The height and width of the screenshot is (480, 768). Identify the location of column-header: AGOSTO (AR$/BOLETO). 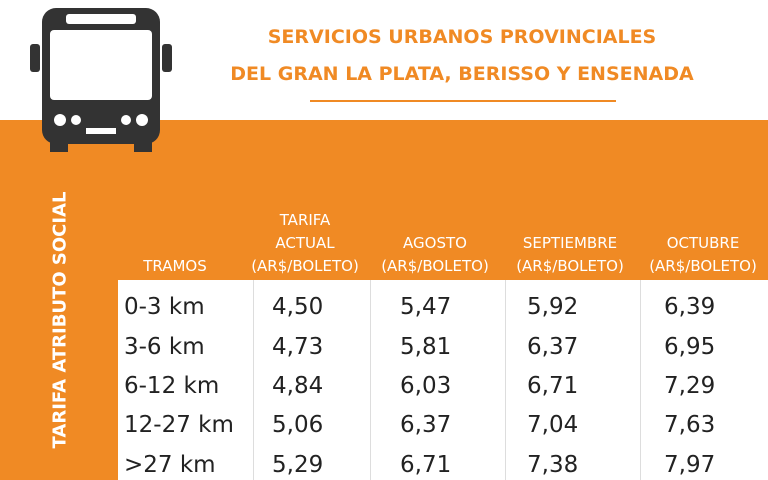
(435, 239).